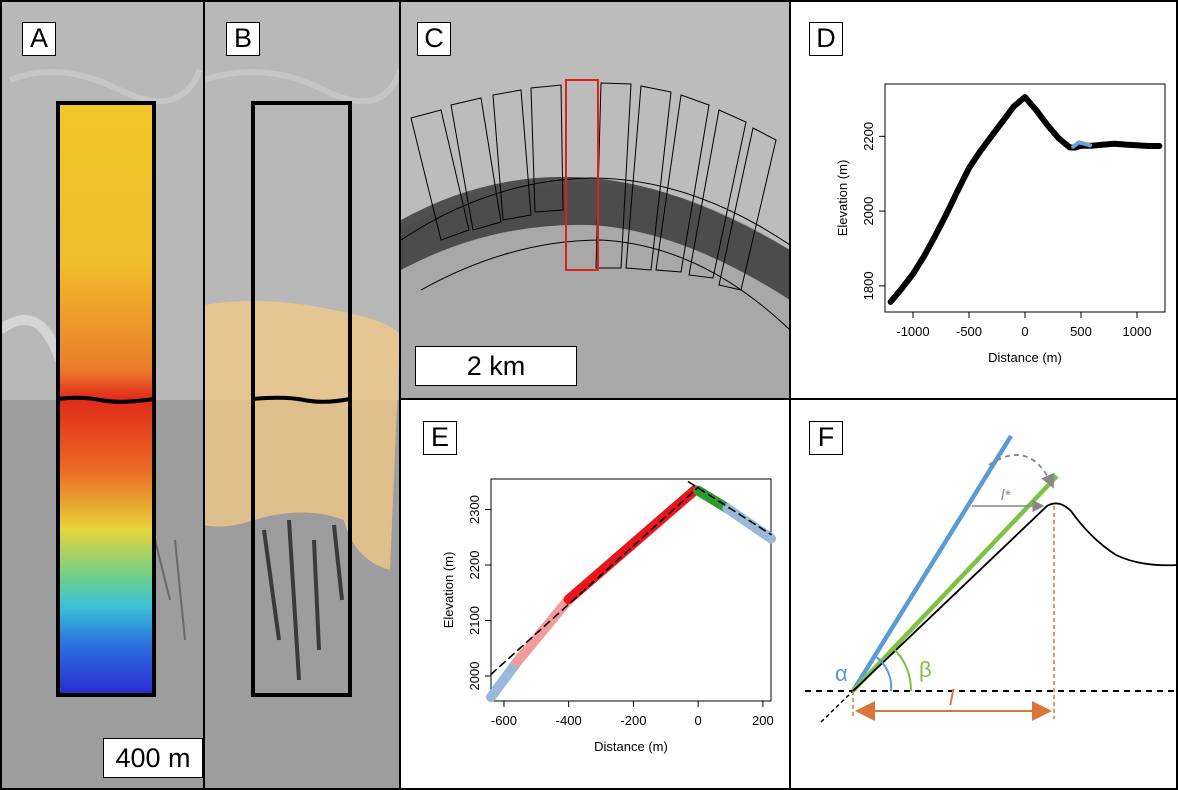 Image resolution: width=1178 pixels, height=790 pixels. What do you see at coordinates (400, 395) in the screenshot?
I see `divider-bc` at bounding box center [400, 395].